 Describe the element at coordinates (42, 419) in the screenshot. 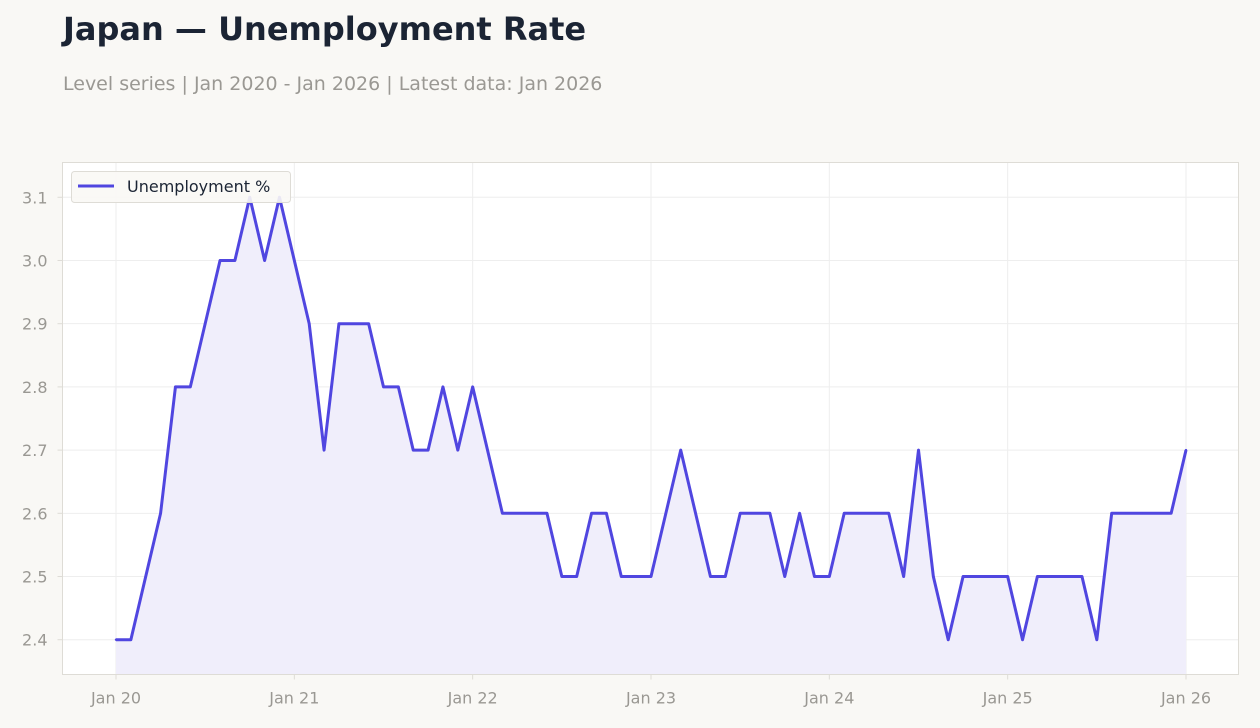

I see `y-axis-ticks: 2.4 2.5 2.6 2.7 2.8 2.9 3.0 3.1` at that location.